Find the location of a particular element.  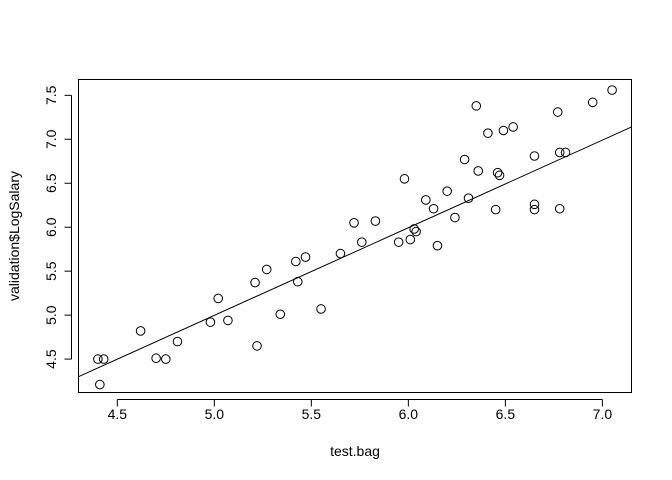

x-tick-label-5.0: 5.0 is located at coordinates (215, 414).